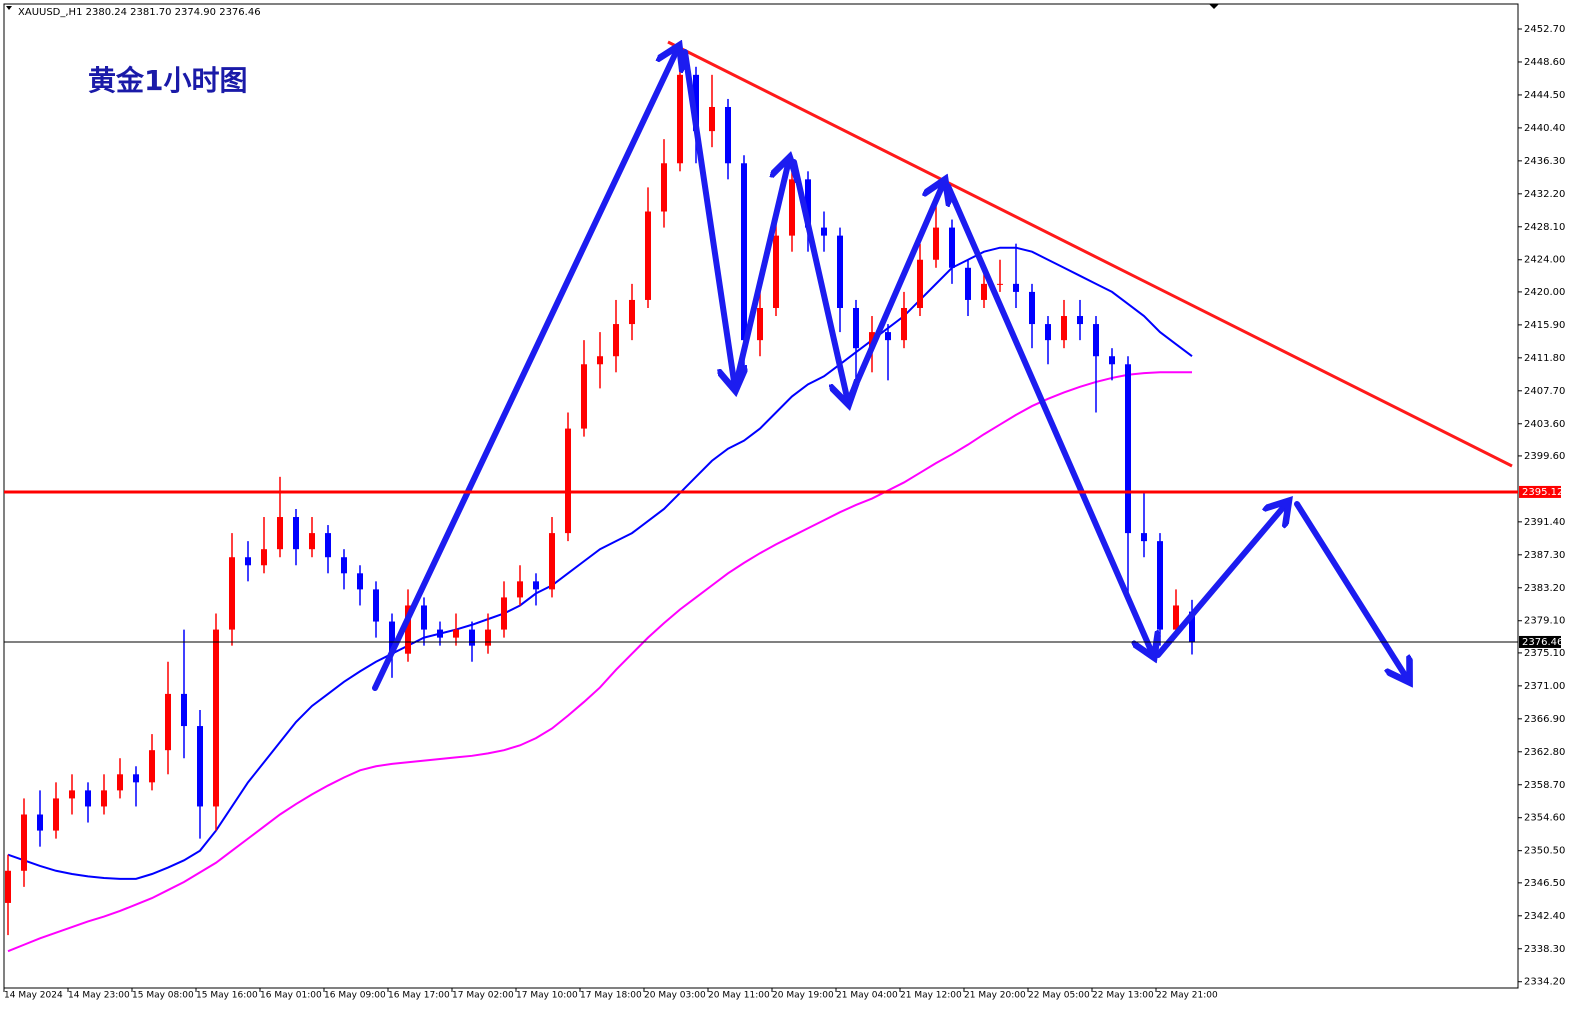 The height and width of the screenshot is (1013, 1573). What do you see at coordinates (1214, 6) in the screenshot?
I see `shift-marker` at bounding box center [1214, 6].